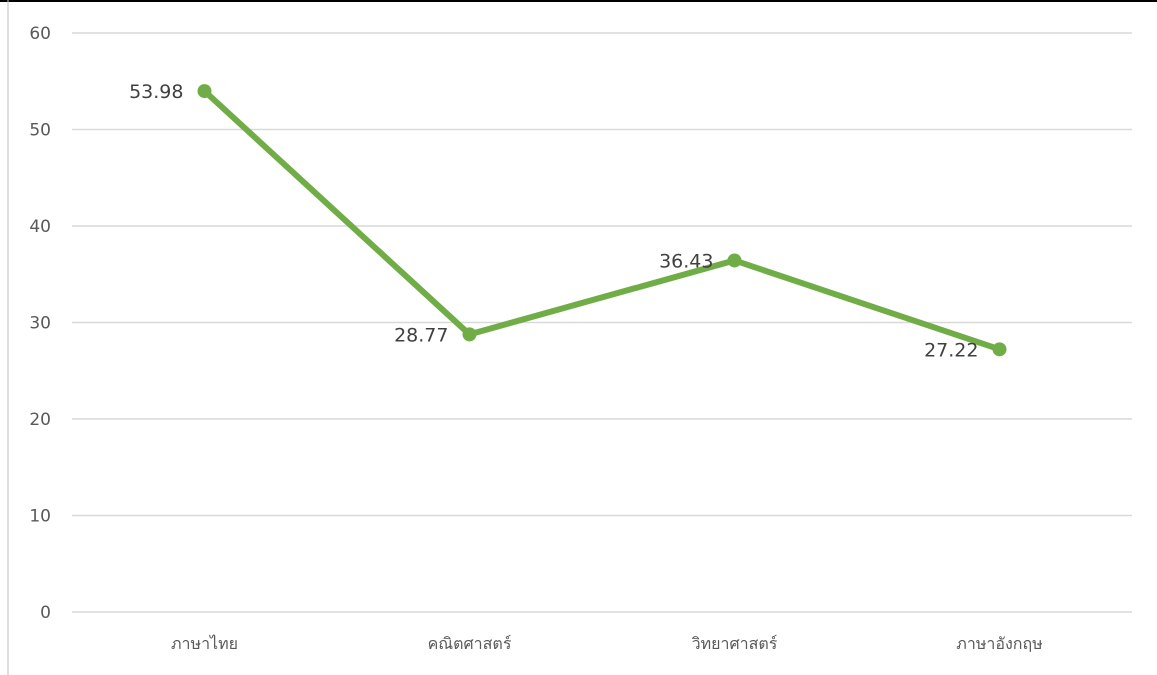 This screenshot has height=675, width=1157. I want to click on y-tick-label: 0, so click(45, 613).